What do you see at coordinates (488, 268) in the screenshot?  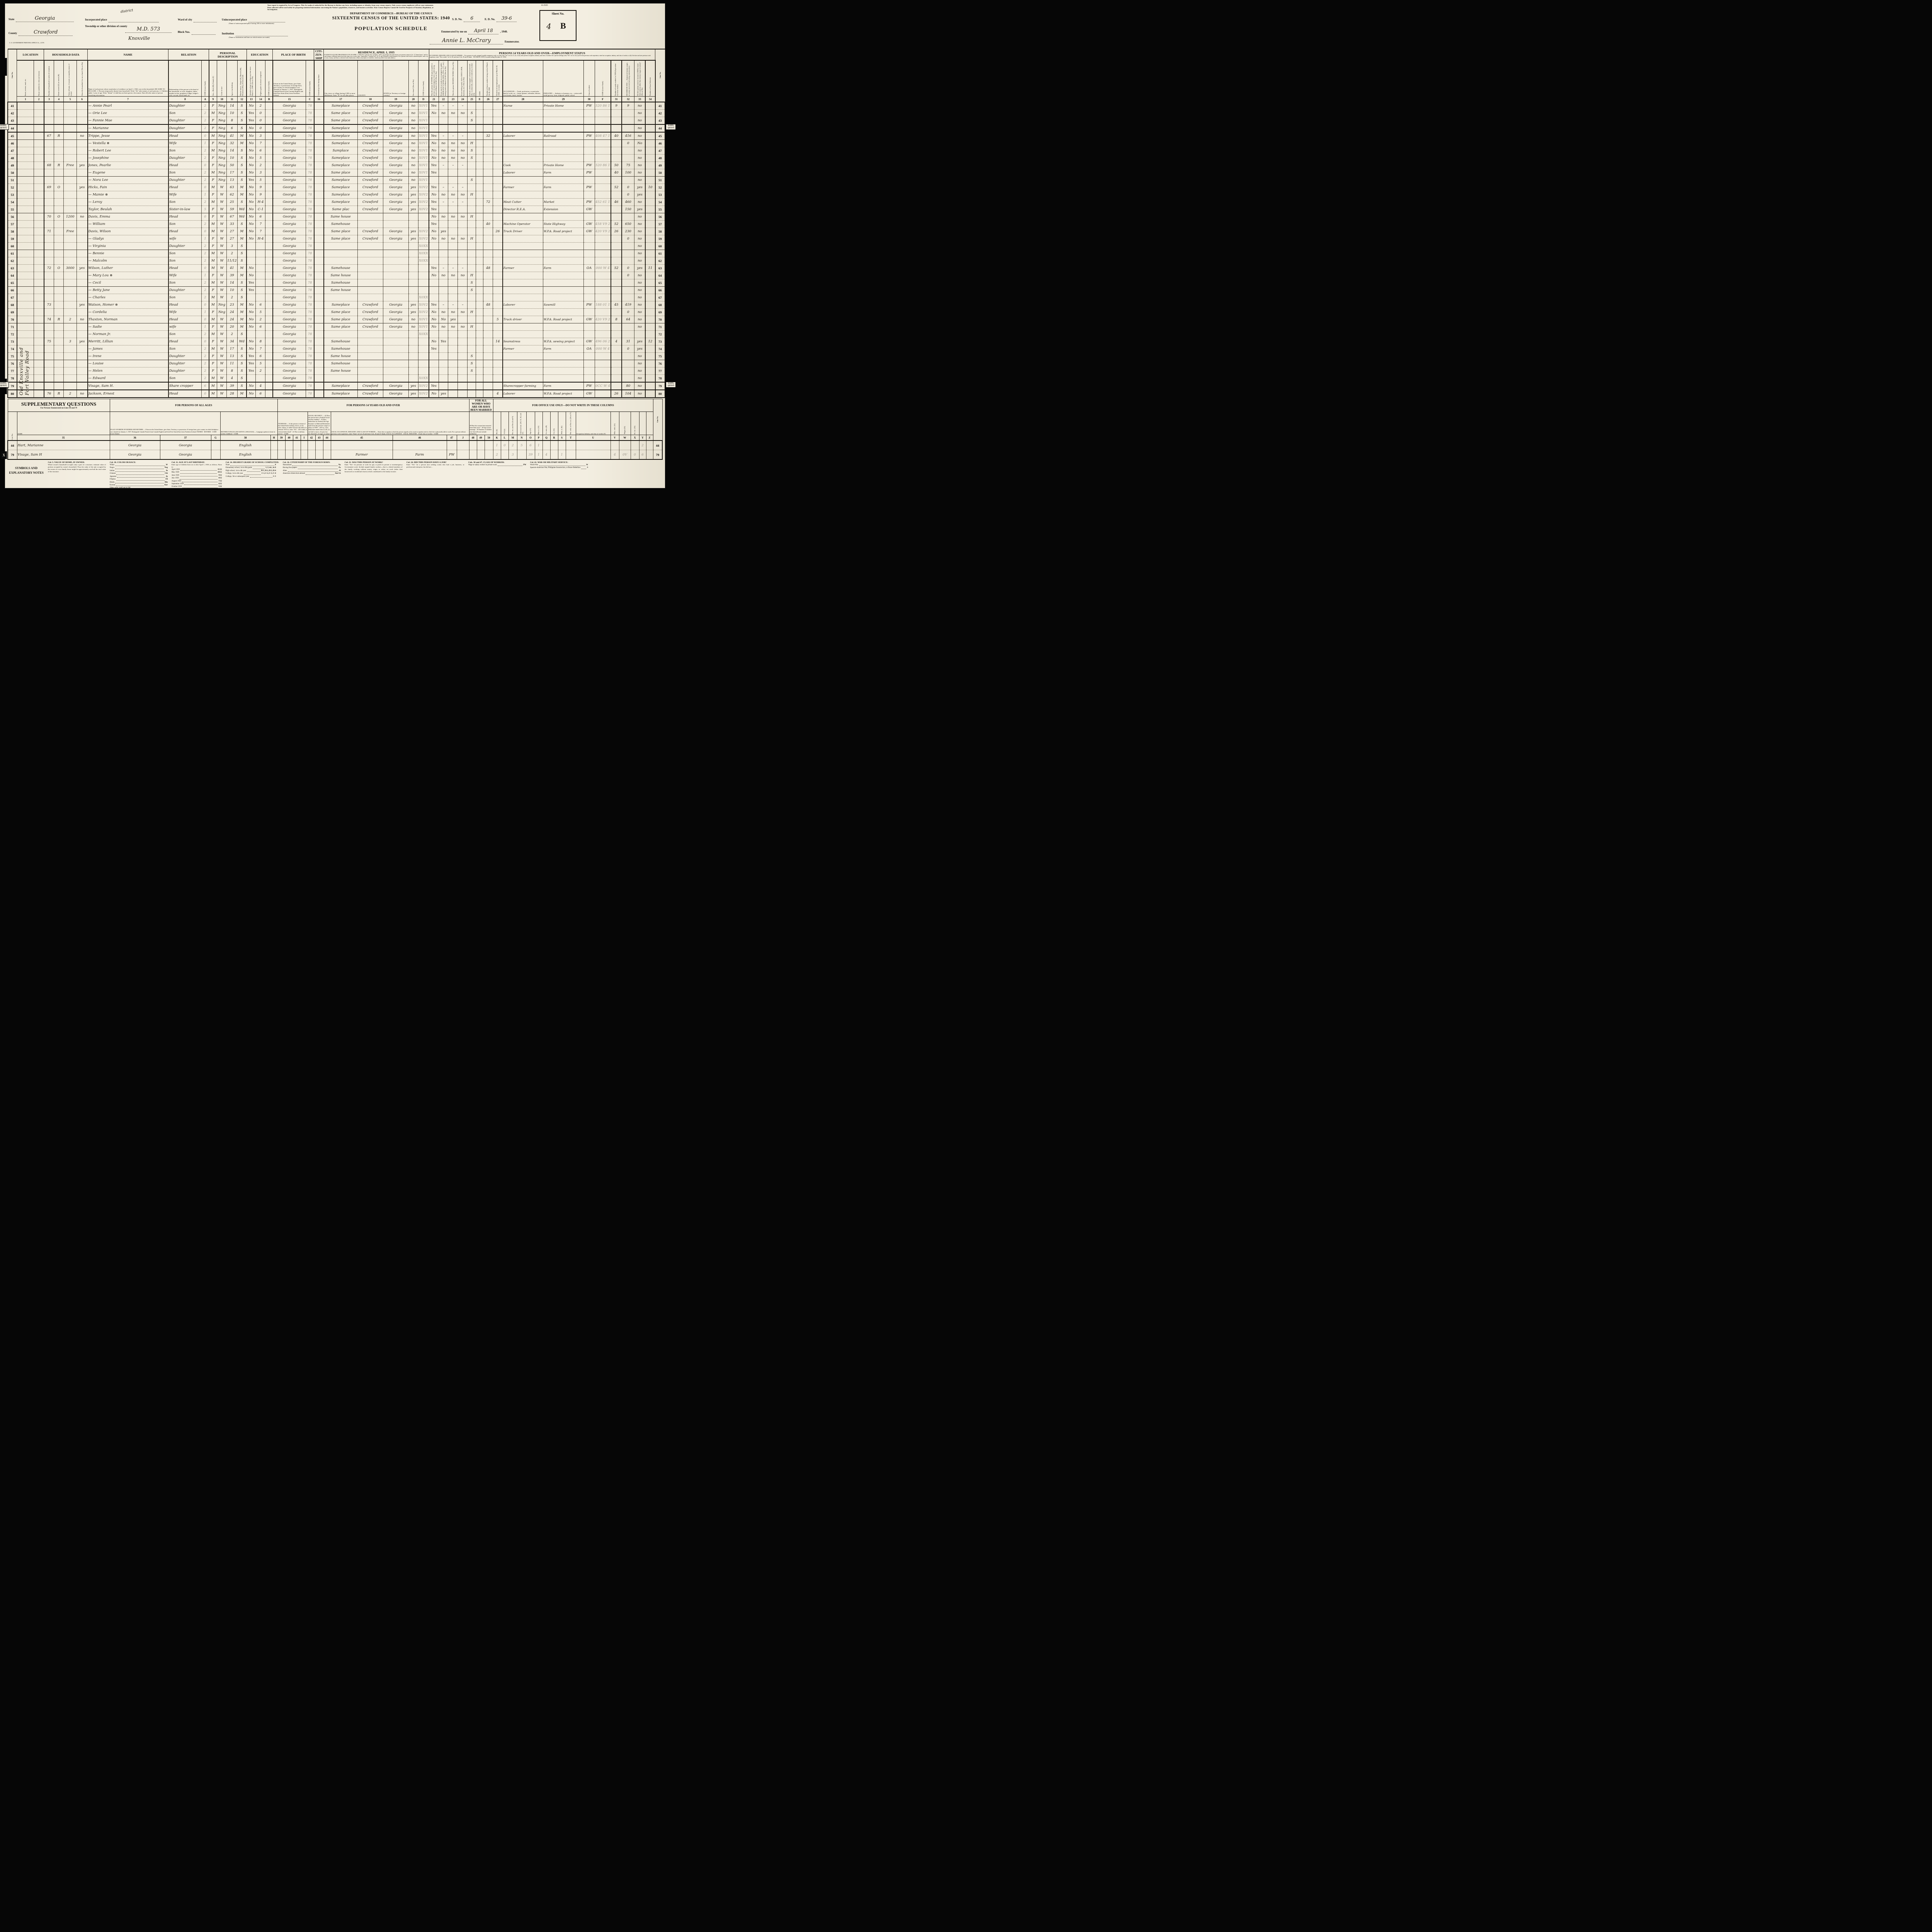 I see `cell-h26: 48` at bounding box center [488, 268].